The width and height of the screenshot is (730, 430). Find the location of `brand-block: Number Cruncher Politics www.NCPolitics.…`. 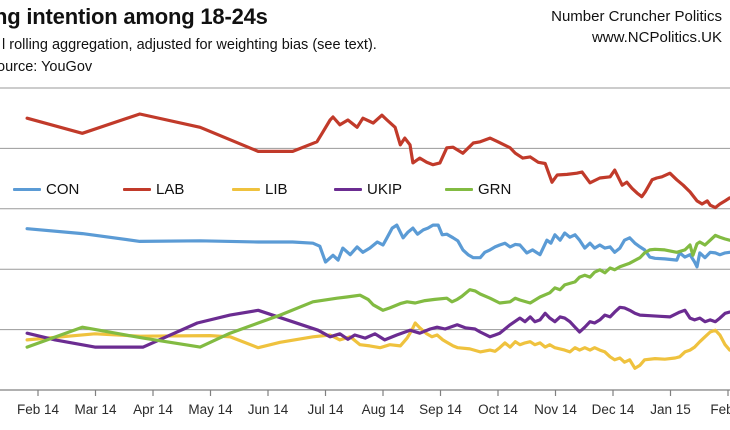

brand-block: Number Cruncher Politics www.NCPolitics.… is located at coordinates (636, 27).